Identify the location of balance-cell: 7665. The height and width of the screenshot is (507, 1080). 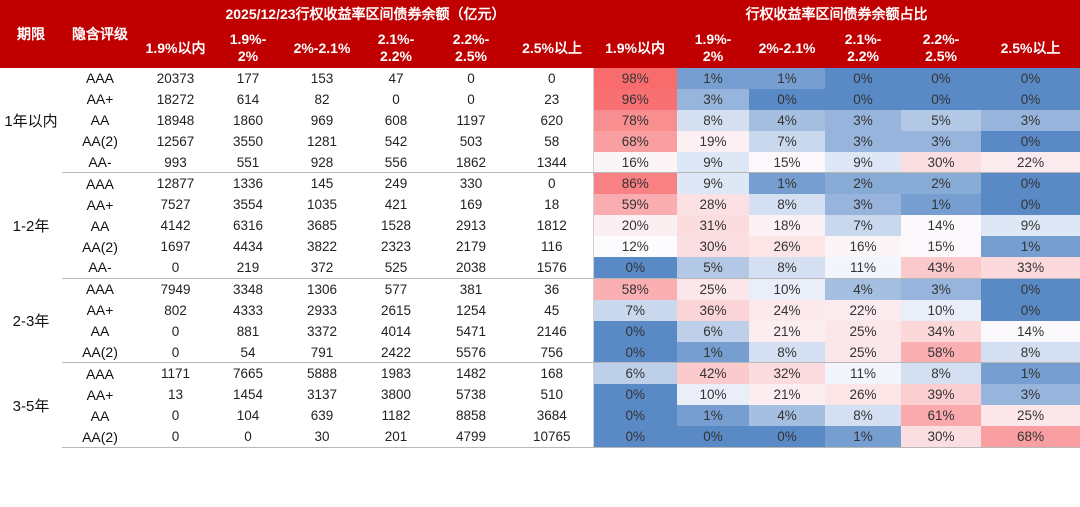
(248, 374).